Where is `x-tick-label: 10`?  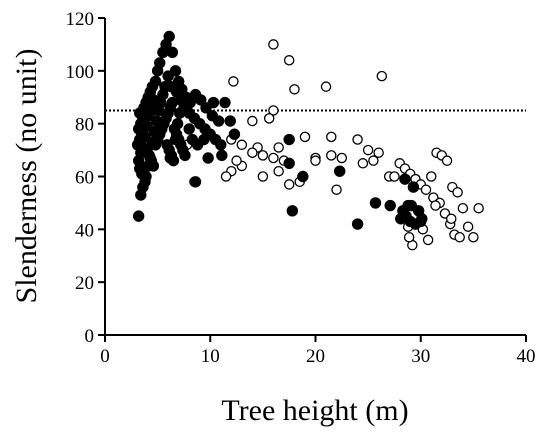 x-tick-label: 10 is located at coordinates (210, 356).